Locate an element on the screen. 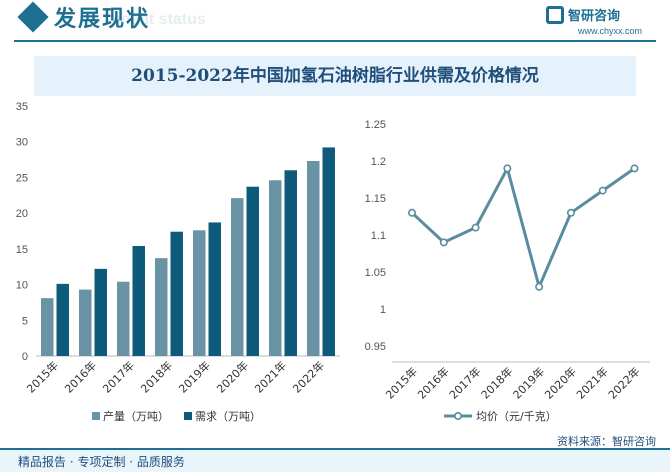 This screenshot has width=670, height=472. footer-divider is located at coordinates (335, 449).